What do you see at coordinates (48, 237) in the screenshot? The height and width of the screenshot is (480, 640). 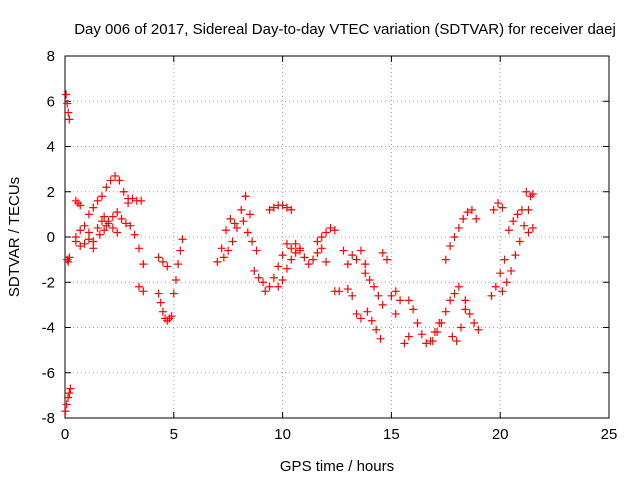 I see `y-tick-labels: -8 -6 -4 -2 0 2 4 6 8` at bounding box center [48, 237].